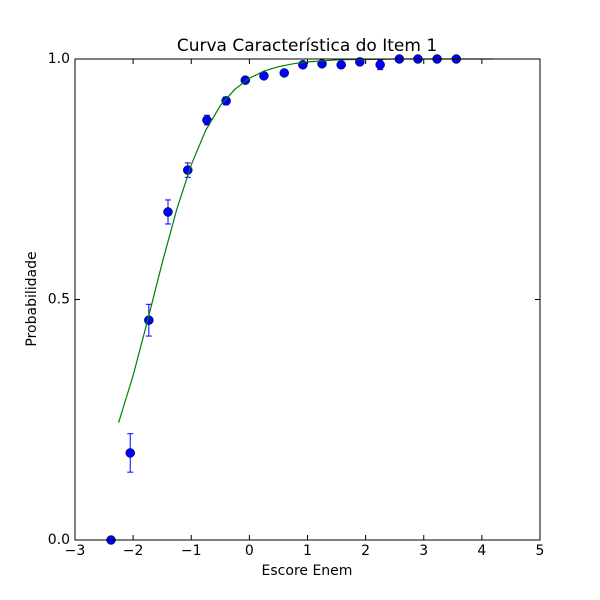 The width and height of the screenshot is (600, 600). What do you see at coordinates (59, 59) in the screenshot?
I see `y-tick-label: 1.0` at bounding box center [59, 59].